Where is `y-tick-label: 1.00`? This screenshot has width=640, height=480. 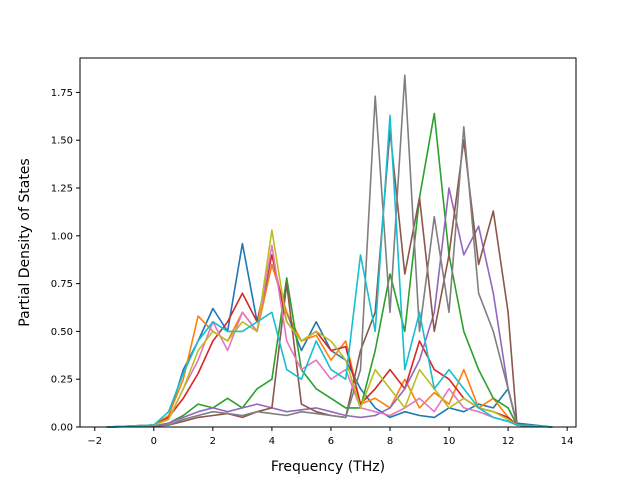
y-tick-label: 1.00 is located at coordinates (62, 236).